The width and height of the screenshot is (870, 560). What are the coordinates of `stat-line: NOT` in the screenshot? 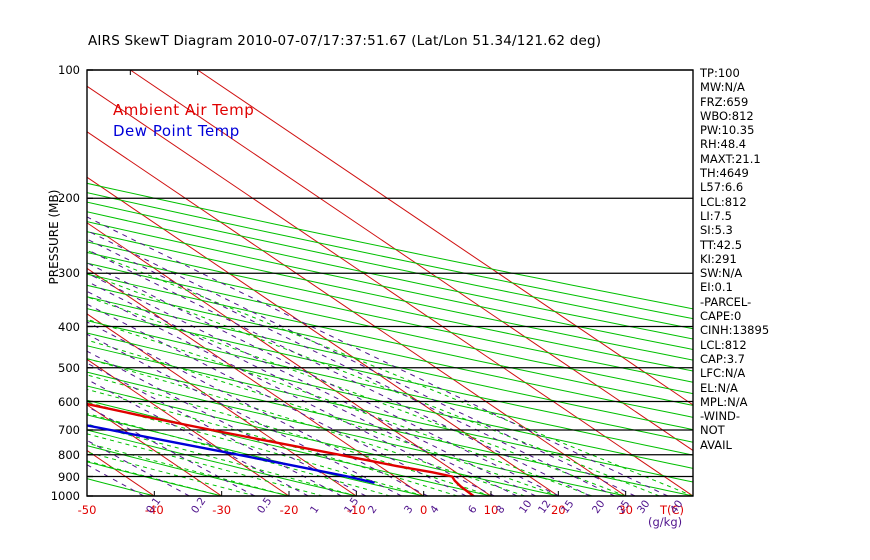 It's located at (712, 430).